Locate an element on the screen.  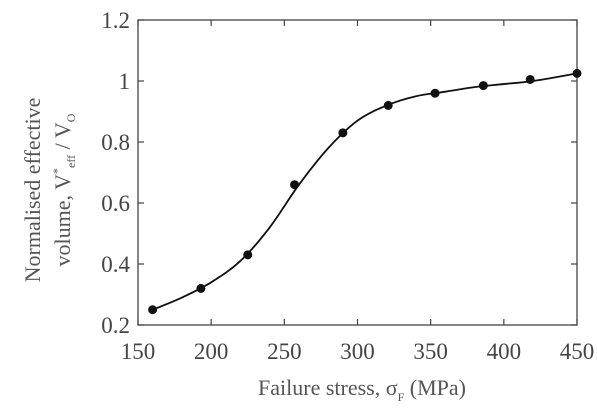
x-tick-label: 400 is located at coordinates (504, 351).